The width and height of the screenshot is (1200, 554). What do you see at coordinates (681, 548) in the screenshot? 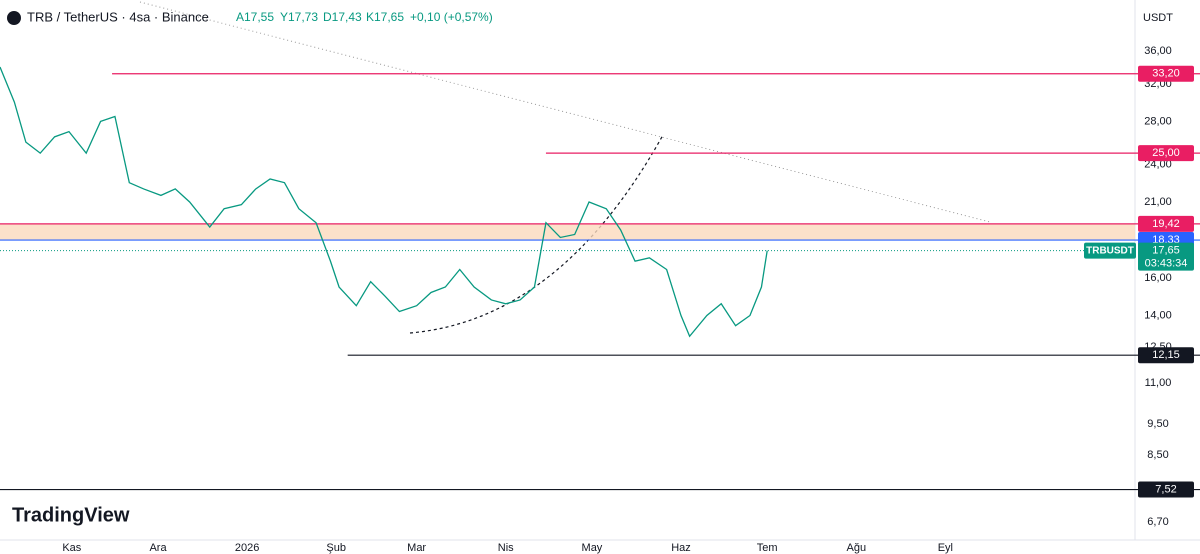
I see `x-tick-label: Haz` at bounding box center [681, 548].